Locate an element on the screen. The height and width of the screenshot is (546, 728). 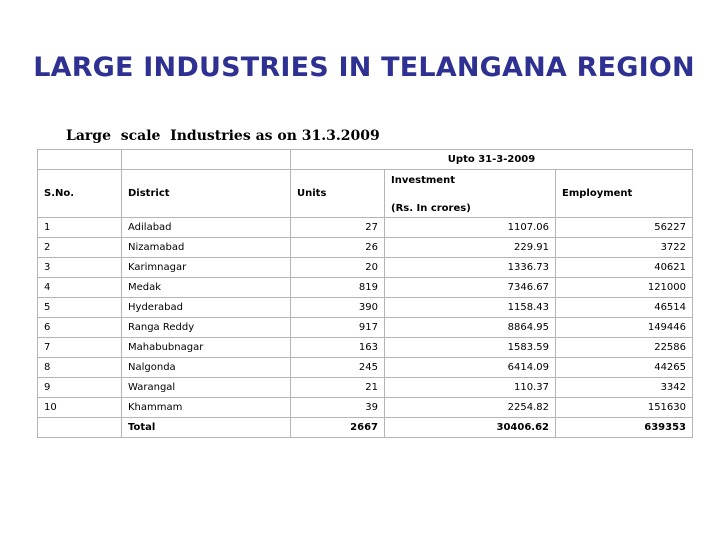
sno-cell: 8 is located at coordinates (79, 367).